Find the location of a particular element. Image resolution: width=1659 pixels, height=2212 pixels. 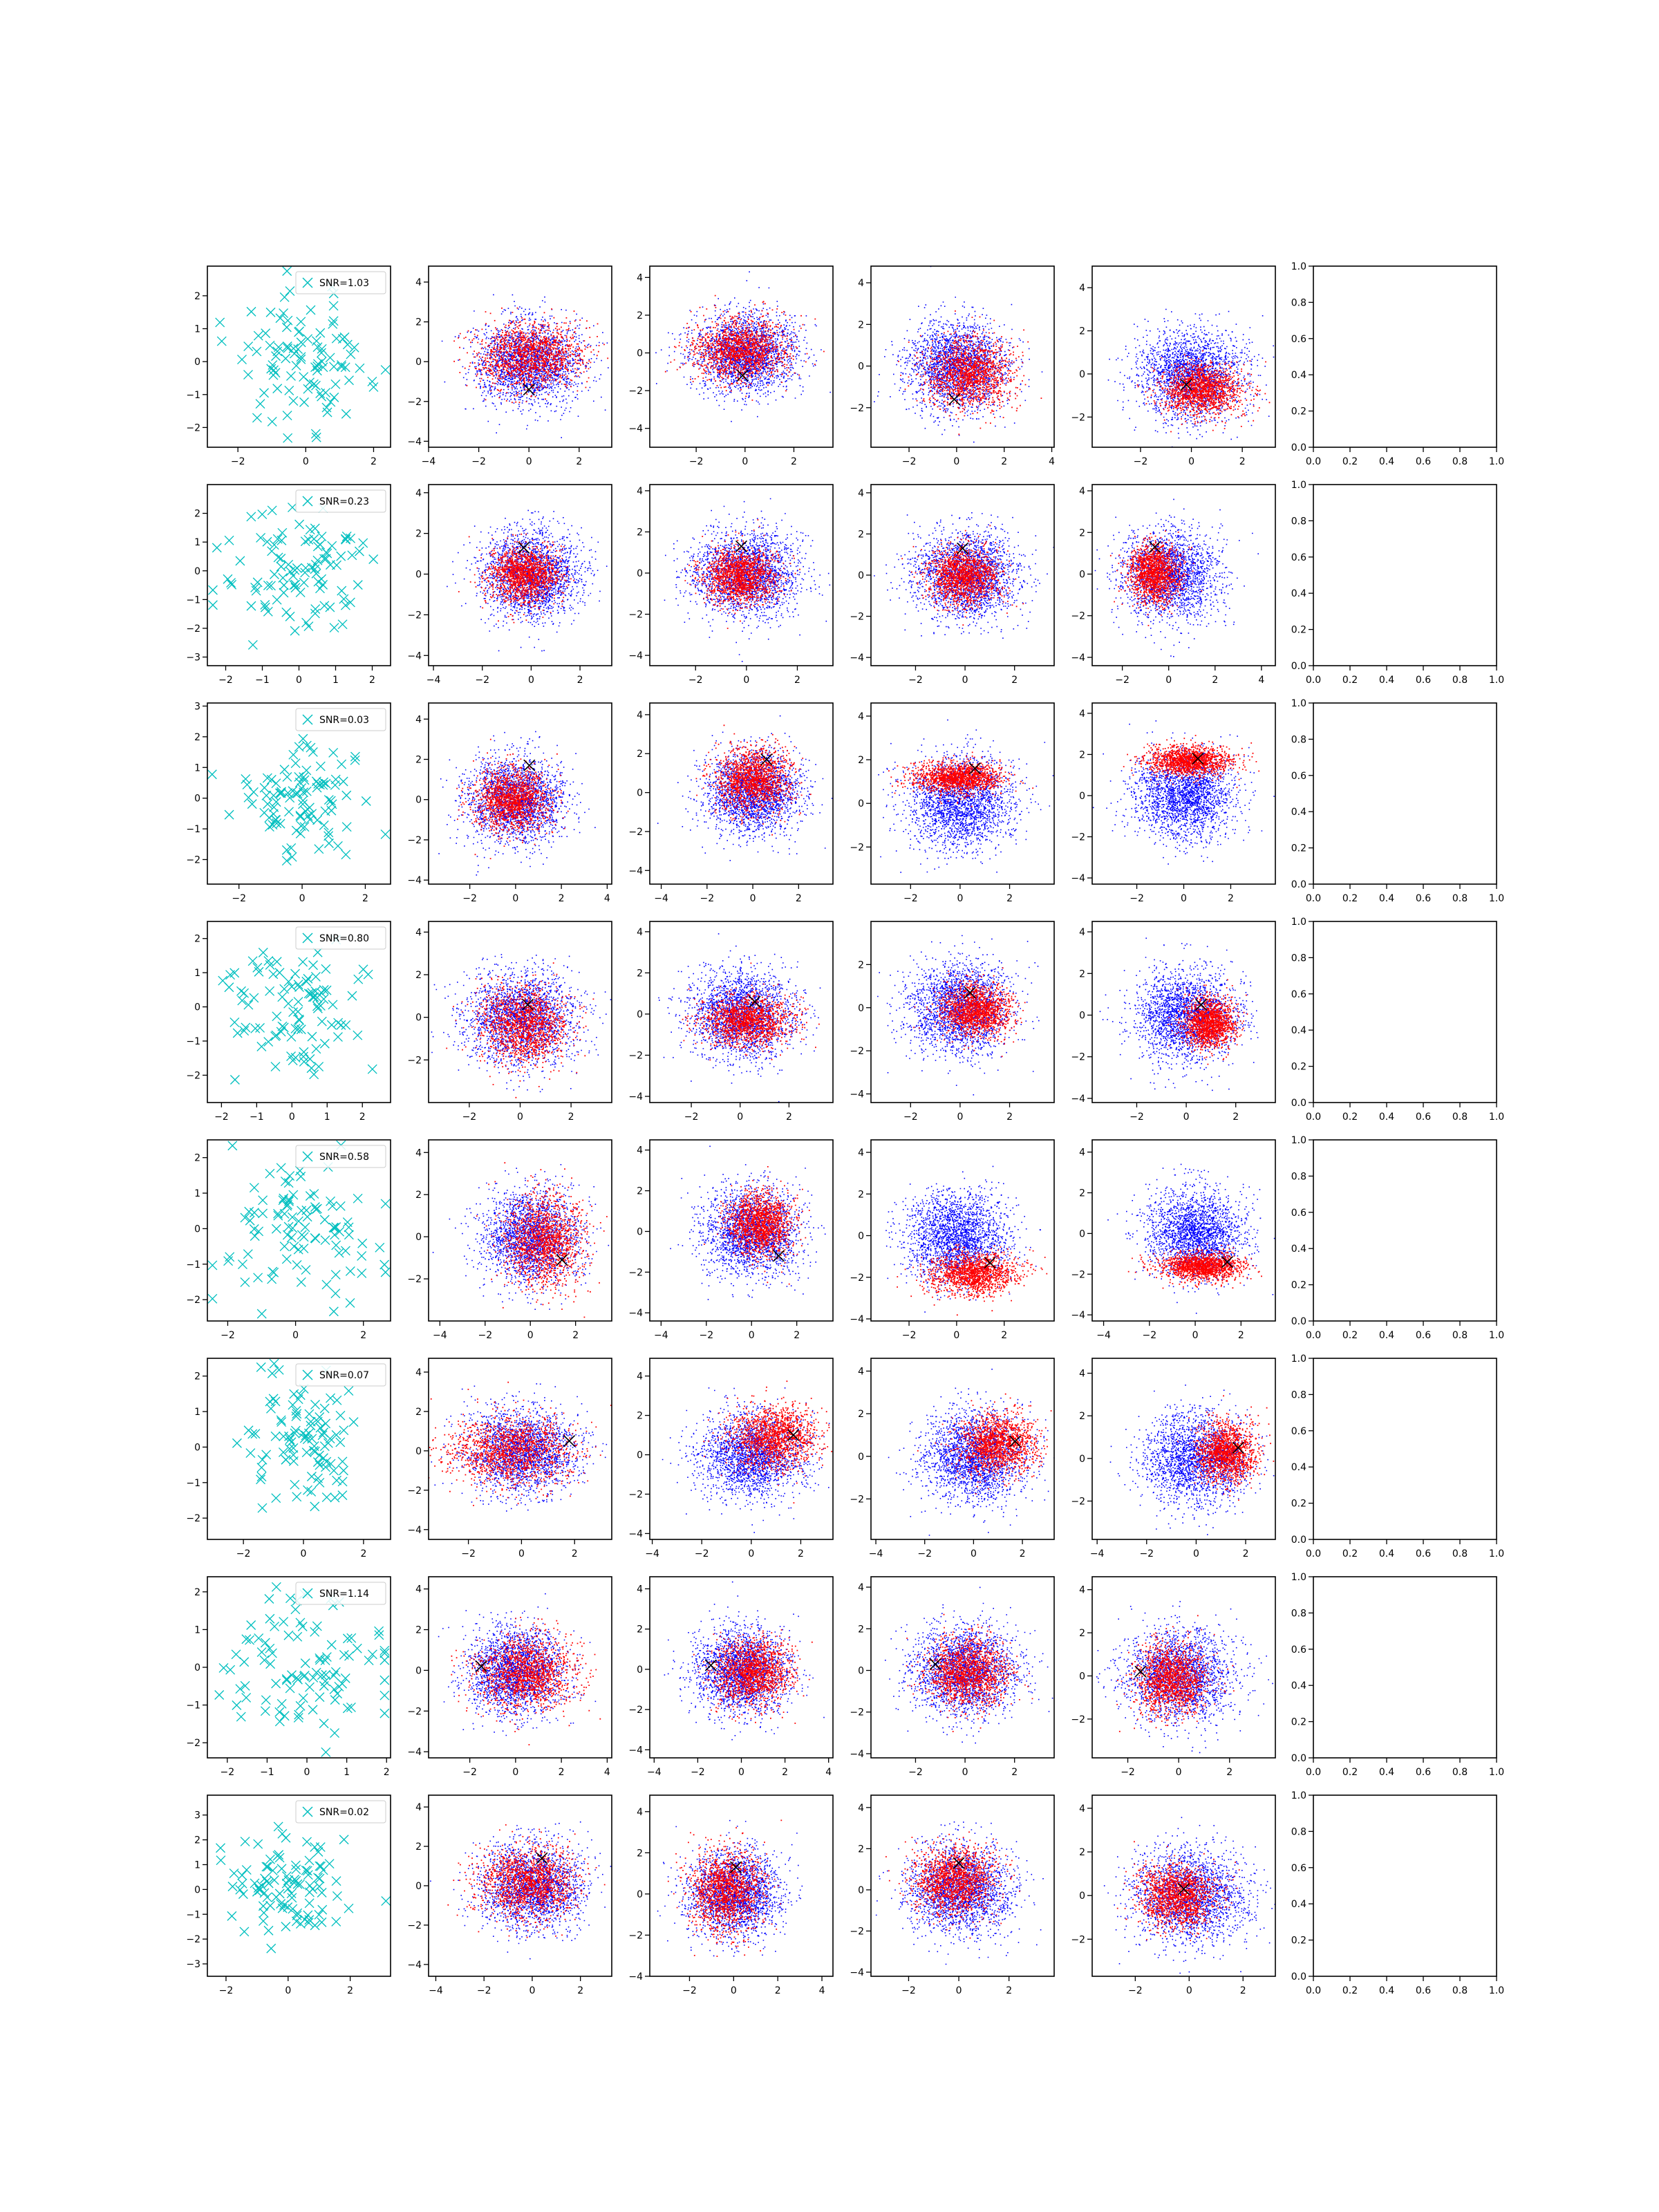

x-tick-label: 0.6 is located at coordinates (1423, 1554).